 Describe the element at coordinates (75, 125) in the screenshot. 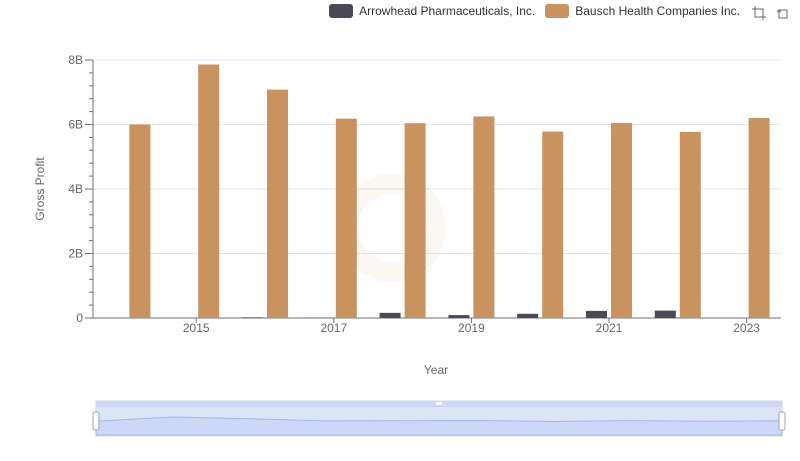

I see `y-tick-label: 6B` at that location.